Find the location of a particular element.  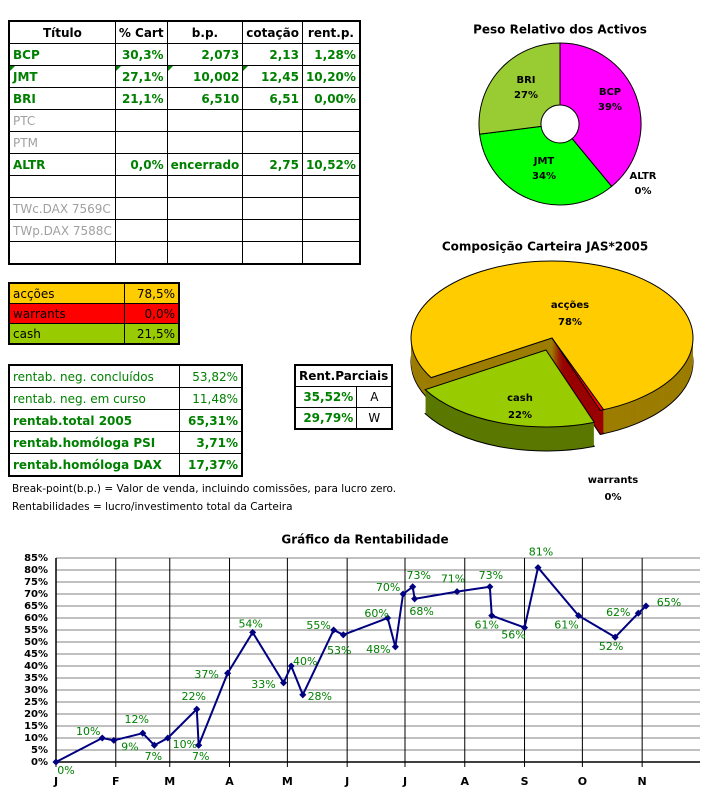

returns-label: rentab. neg. concluídos is located at coordinates (94, 376).